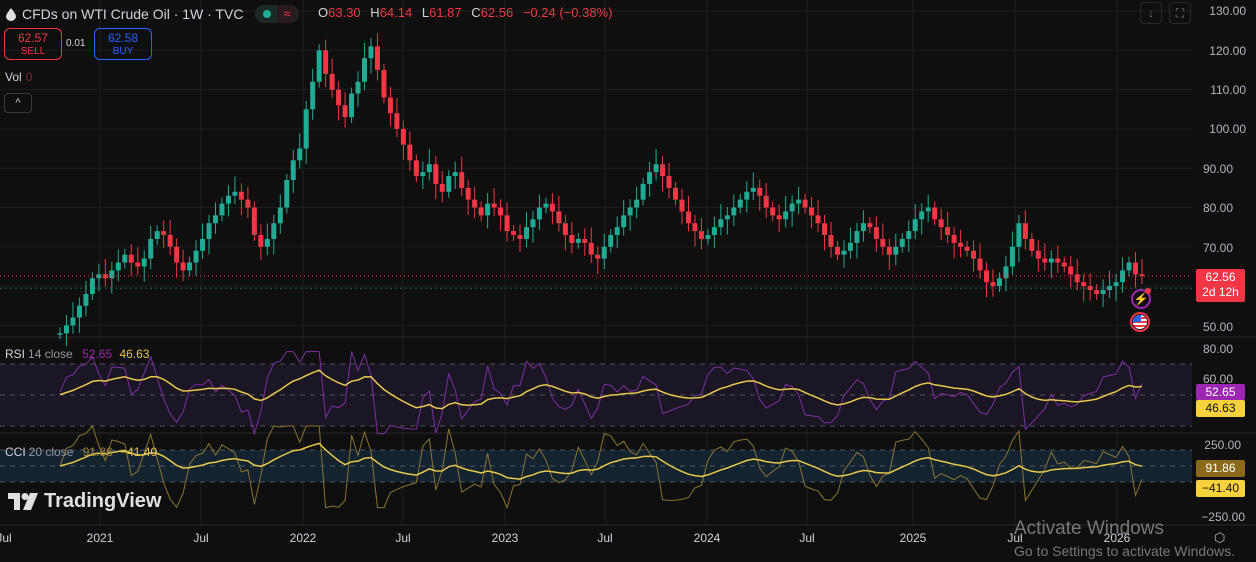  I want to click on rsi-params: 14 close, so click(50, 354).